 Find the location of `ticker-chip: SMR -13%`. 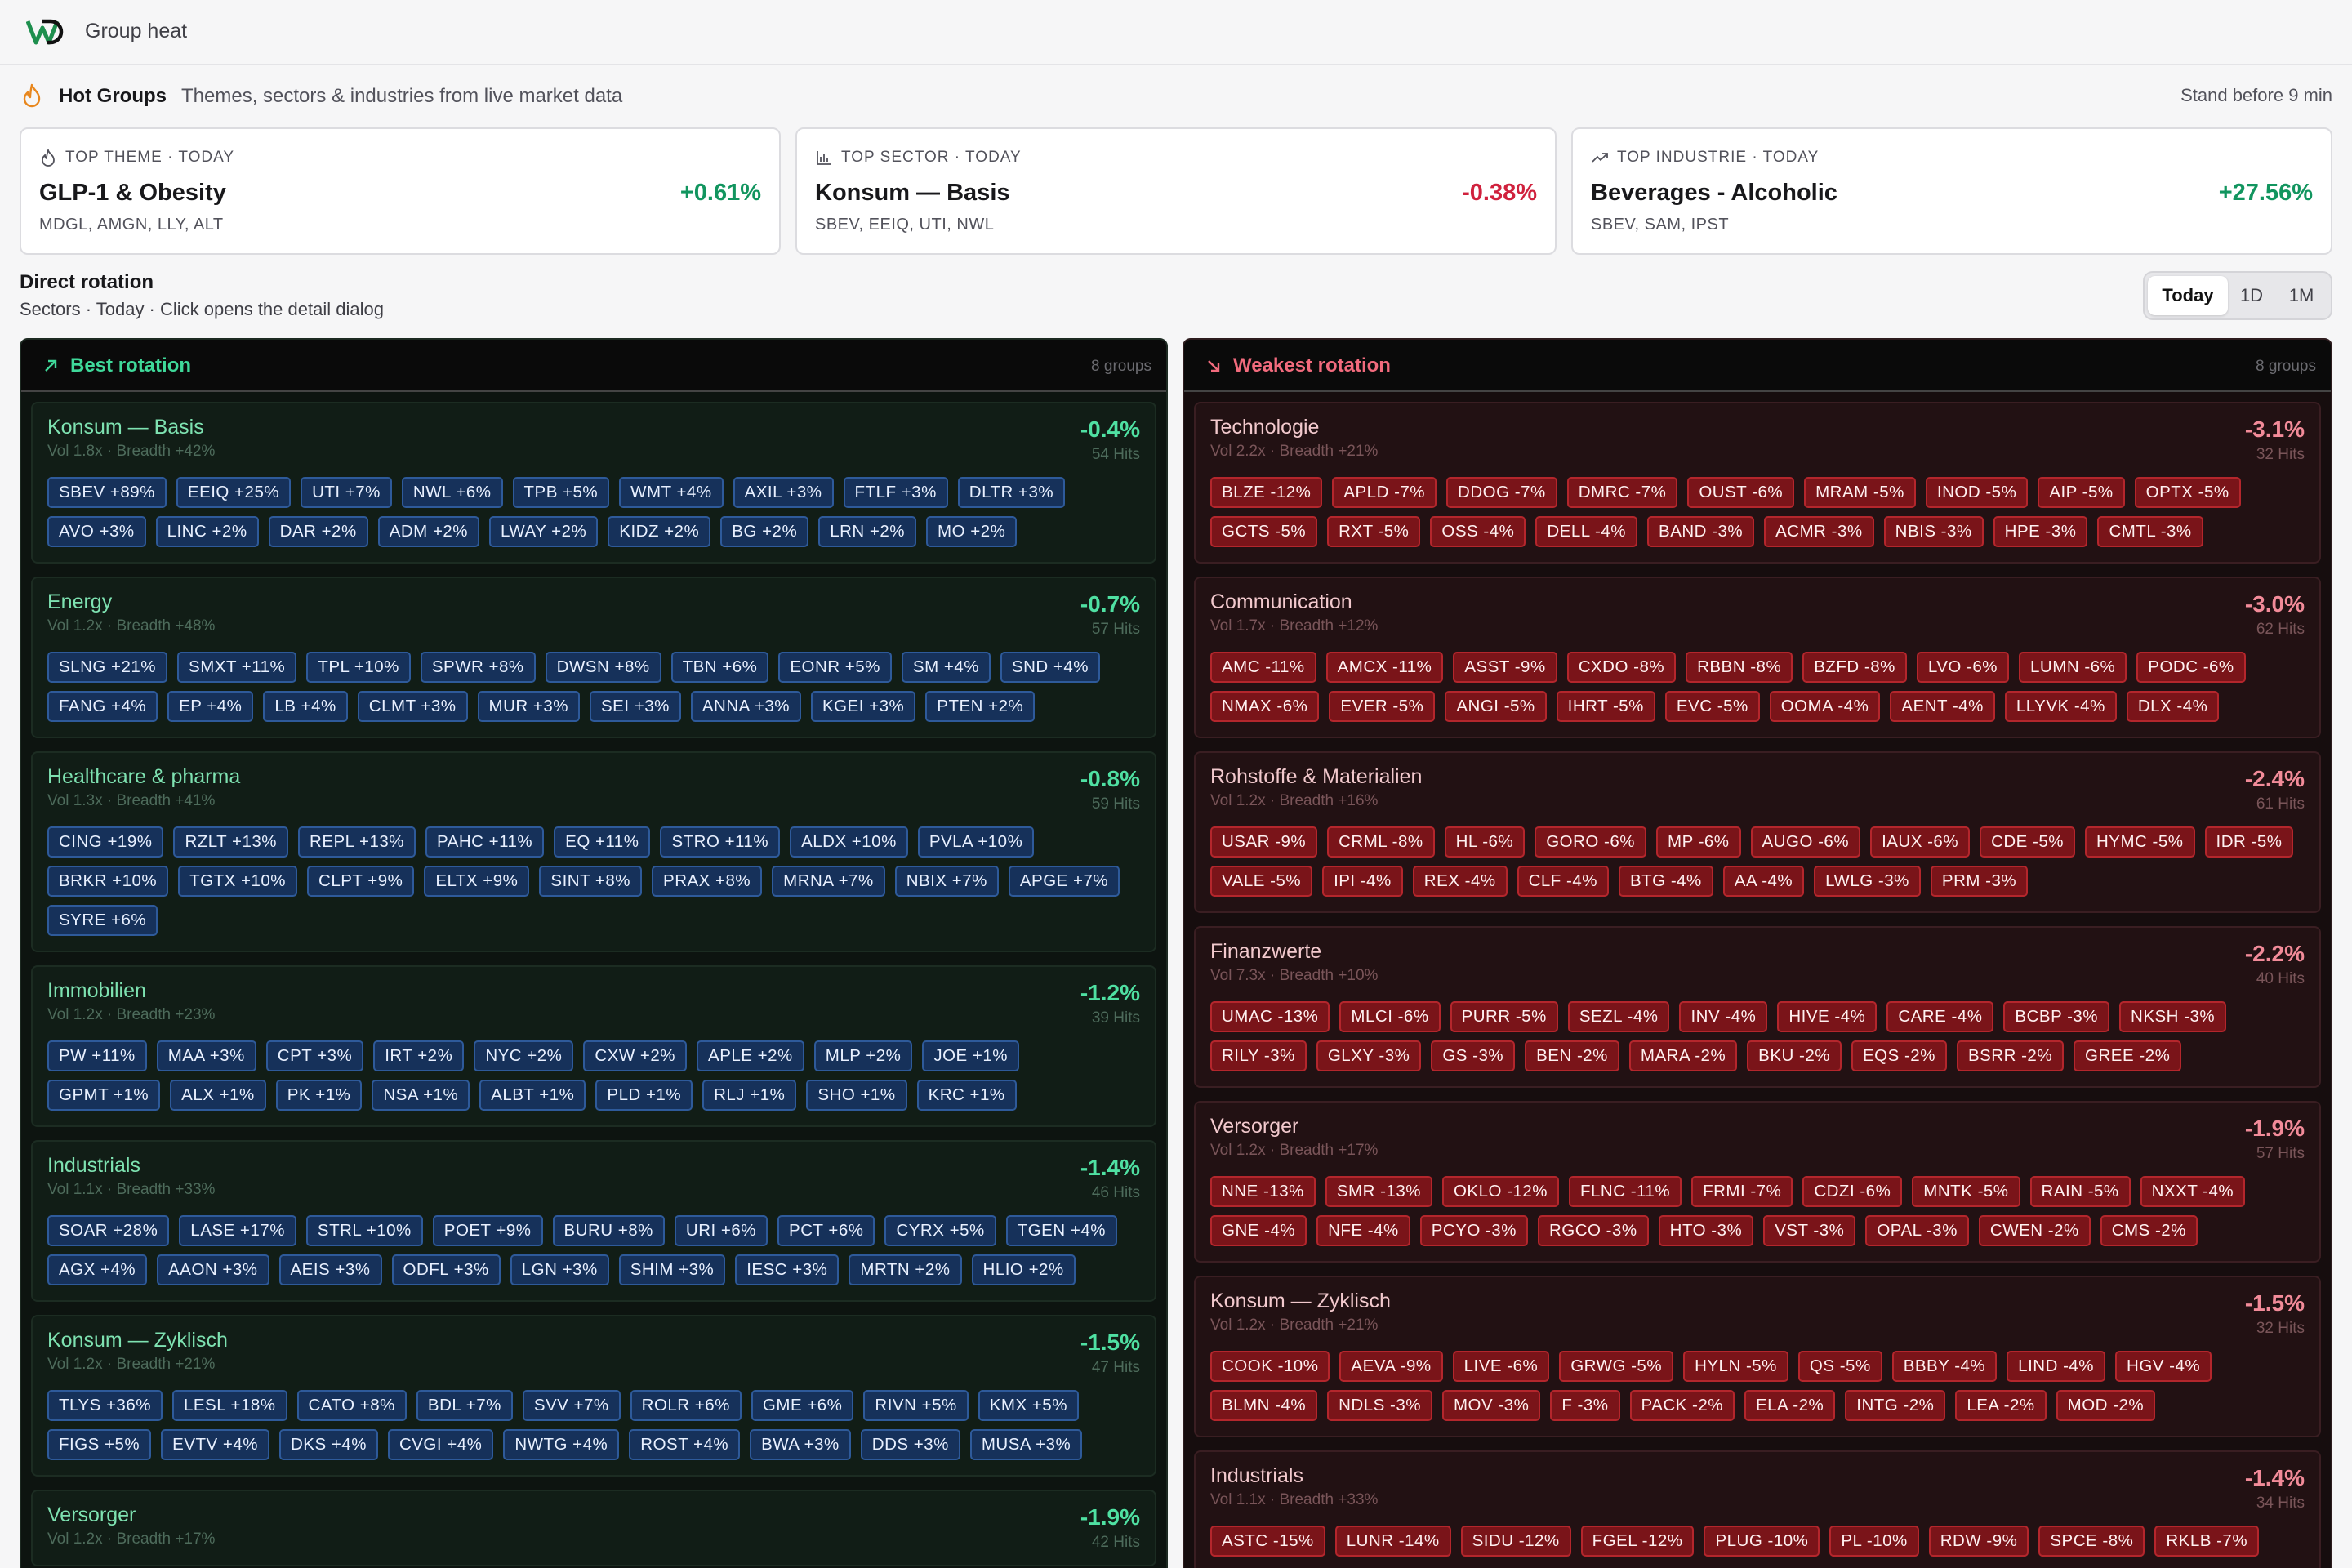

ticker-chip: SMR -13% is located at coordinates (1378, 1191).